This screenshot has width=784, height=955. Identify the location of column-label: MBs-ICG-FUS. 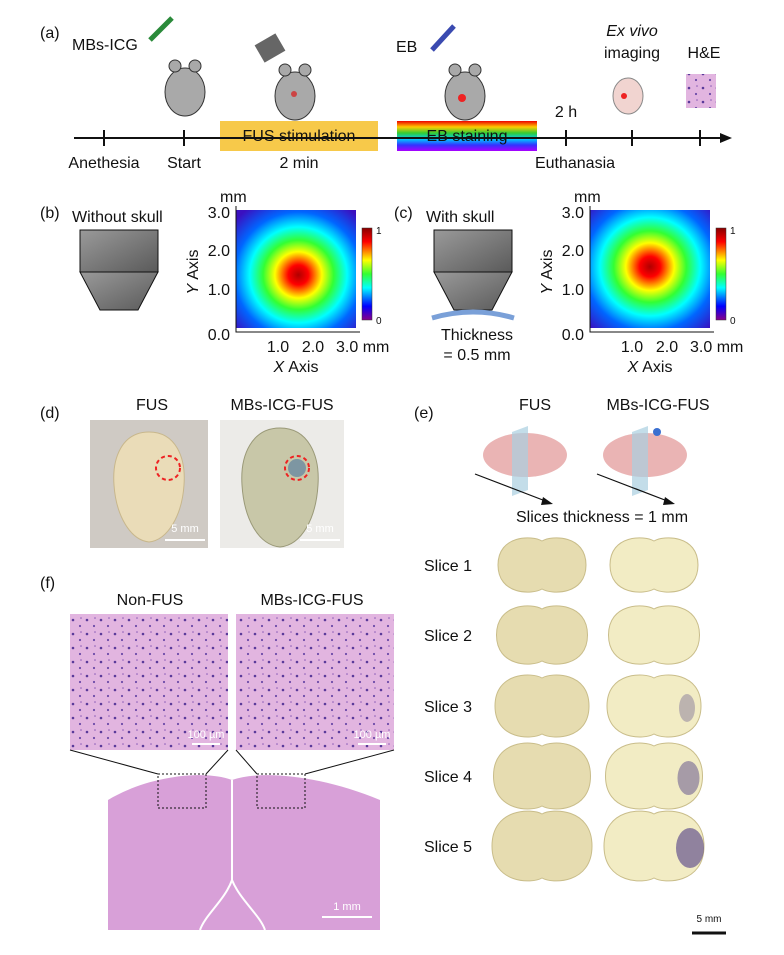
(311, 600).